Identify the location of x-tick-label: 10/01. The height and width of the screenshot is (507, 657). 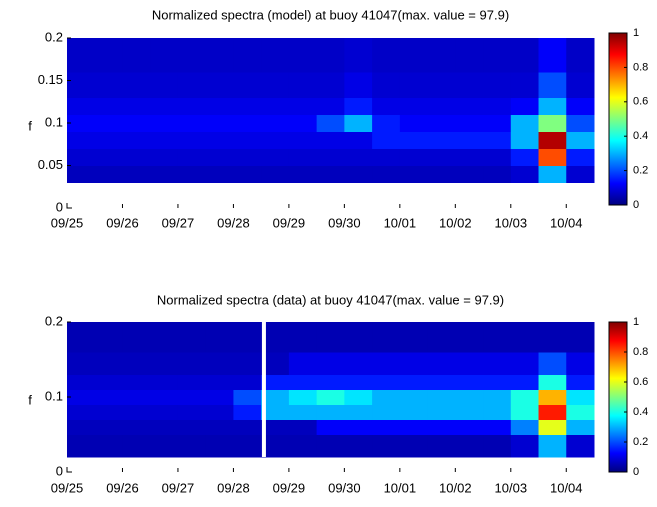
(400, 487).